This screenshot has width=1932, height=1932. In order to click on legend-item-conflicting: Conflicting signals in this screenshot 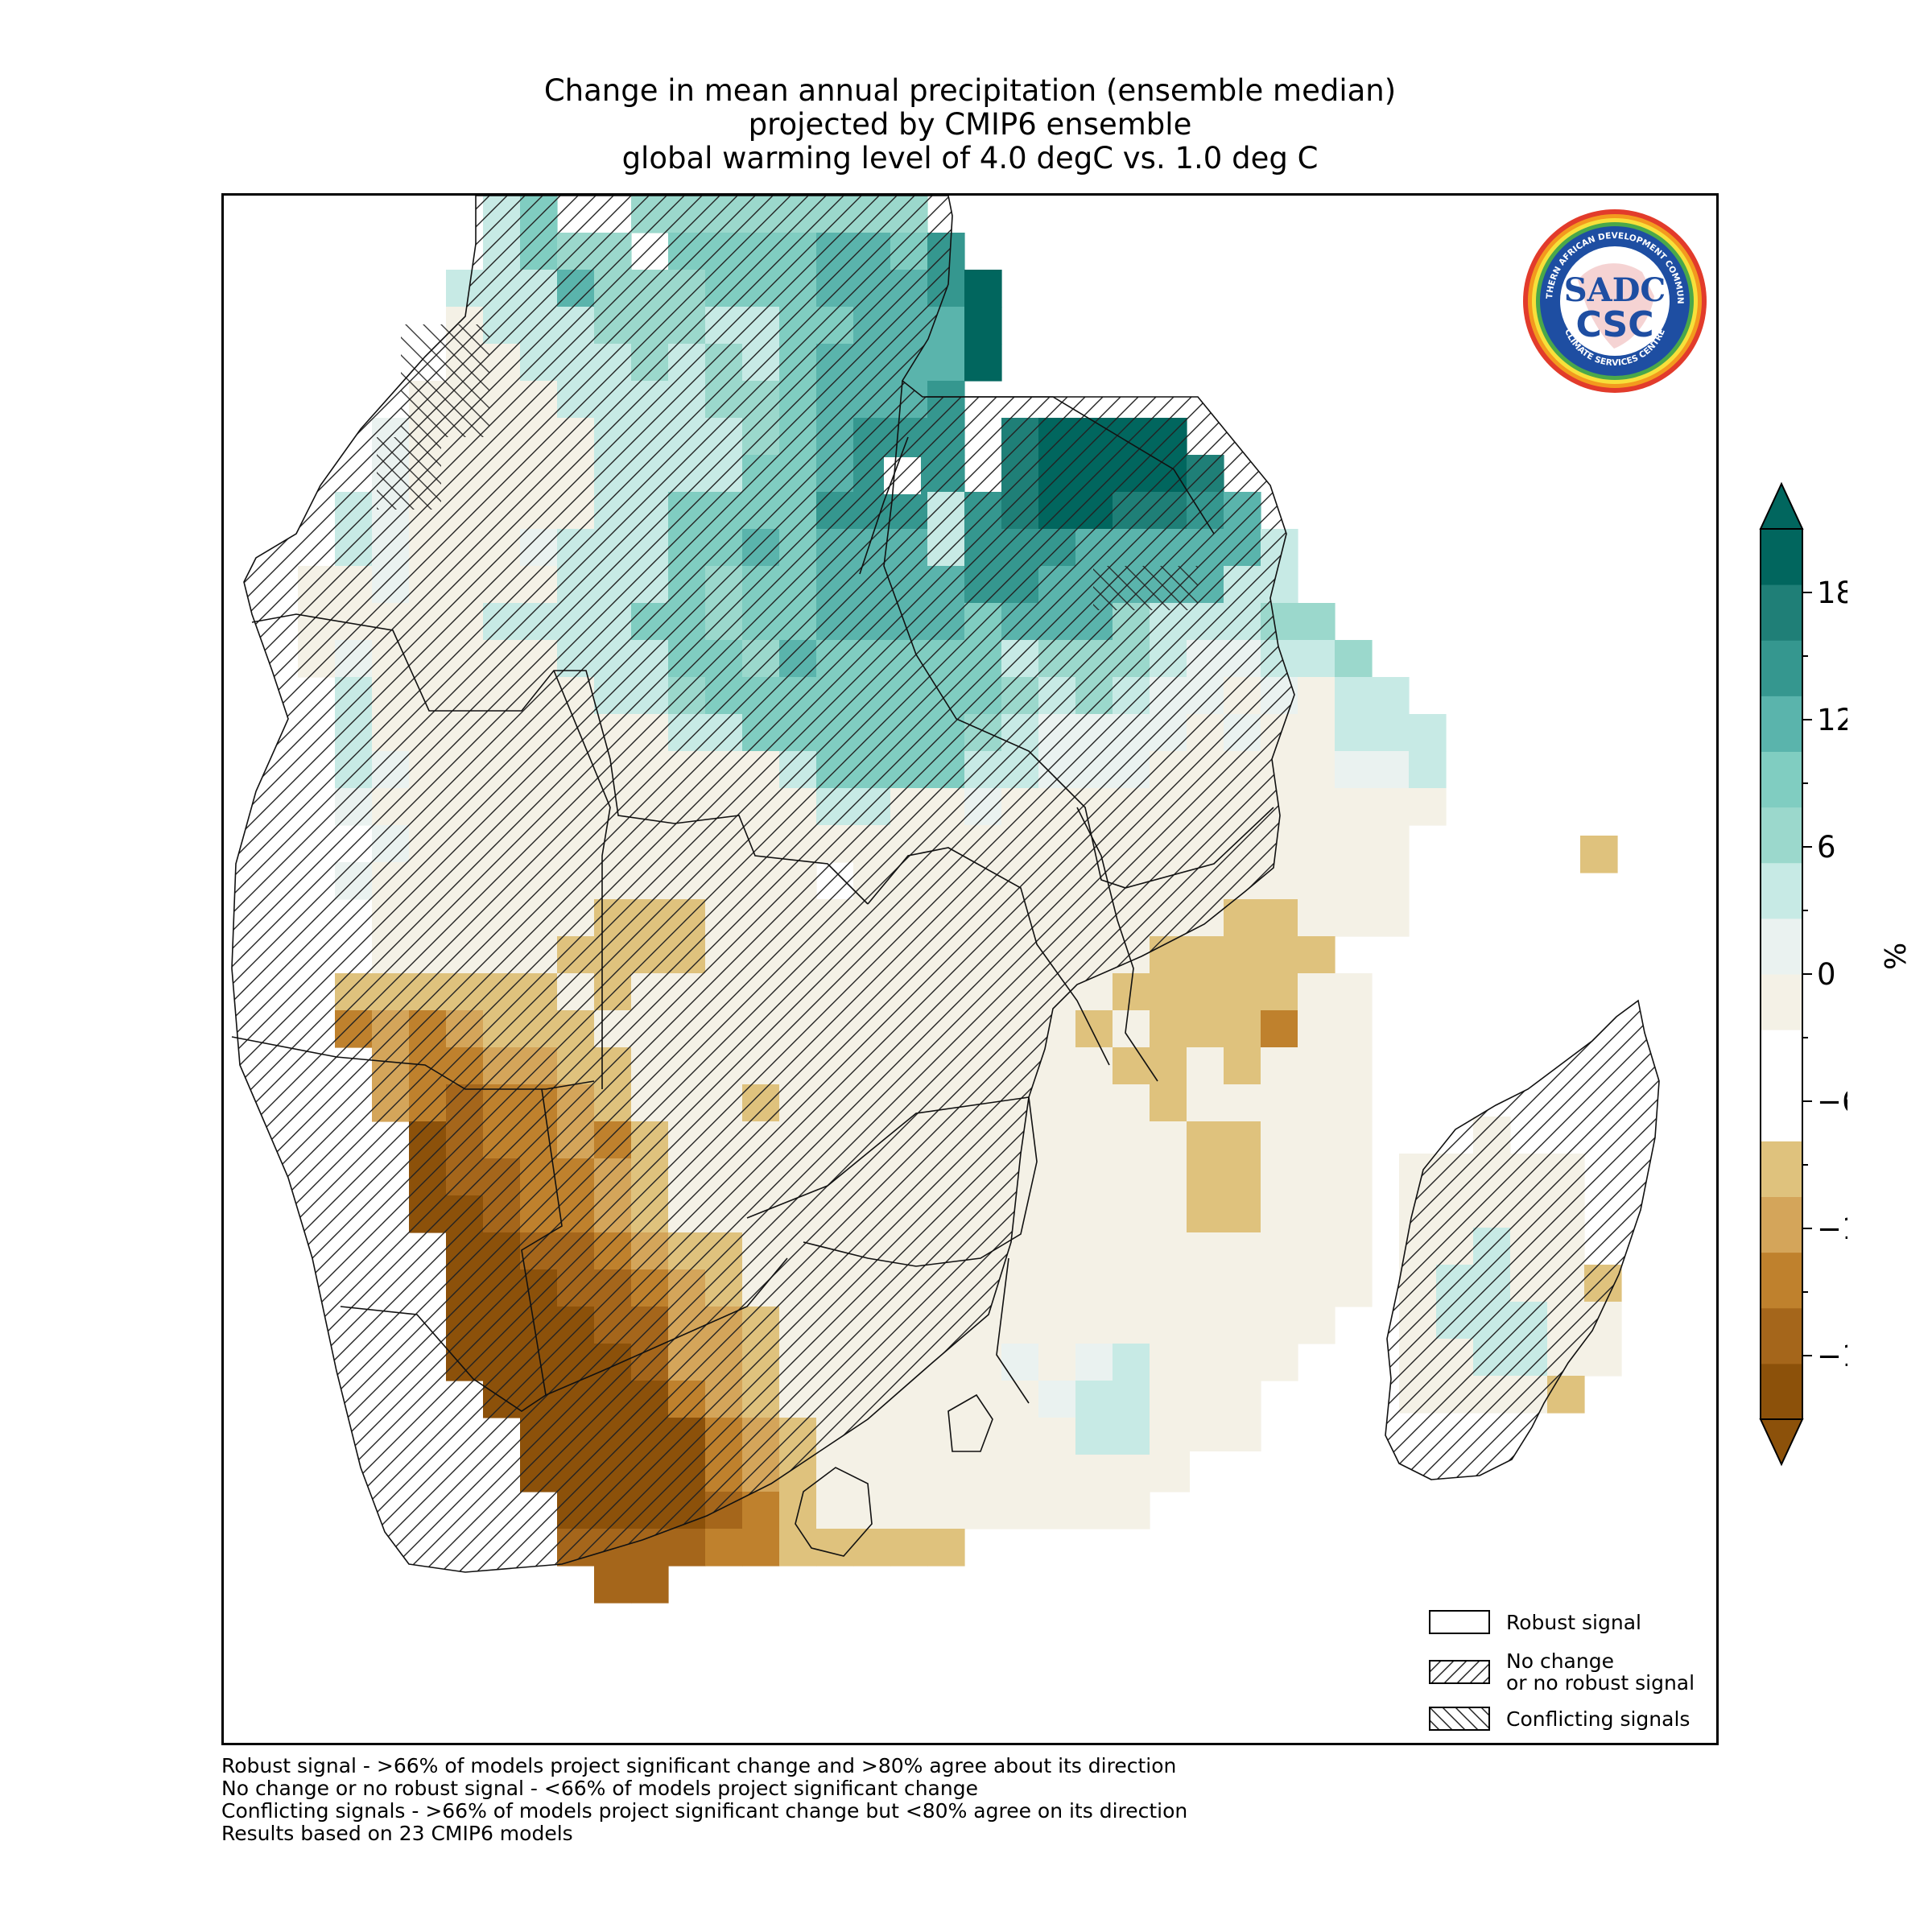, I will do `click(1559, 1723)`.